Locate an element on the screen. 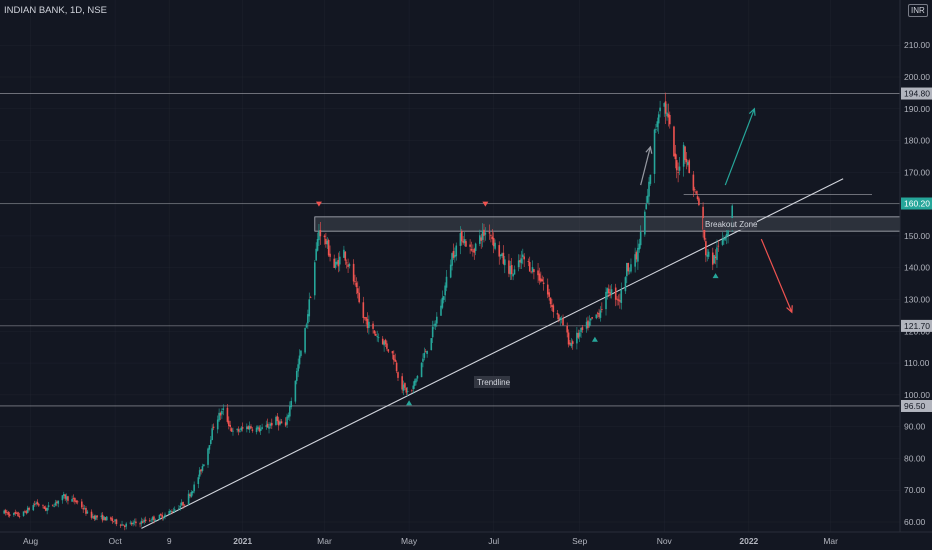  y-tick-label: 140.00 is located at coordinates (917, 268).